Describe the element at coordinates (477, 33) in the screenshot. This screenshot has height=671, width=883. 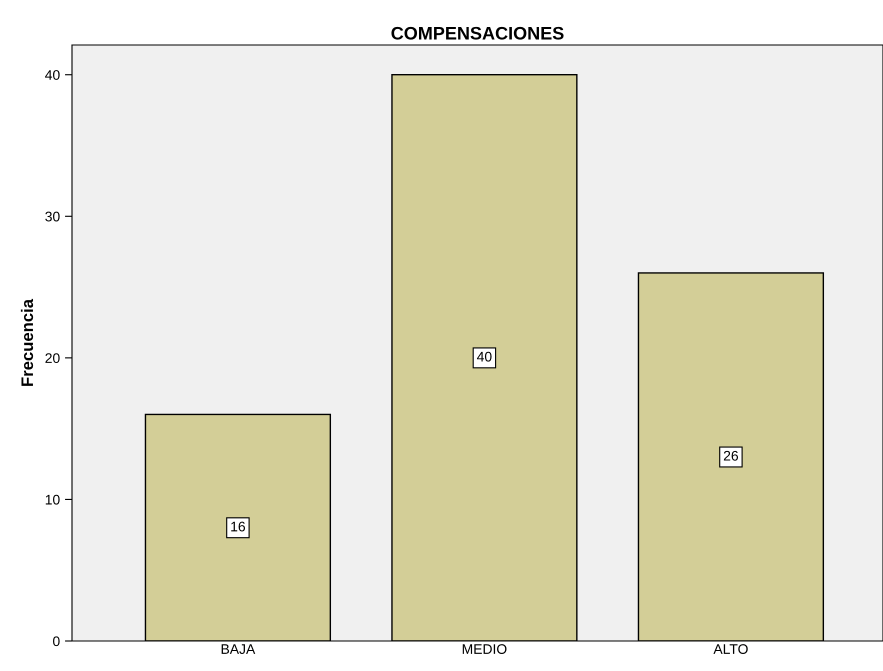
I see `chart-title: COMPENSACIONES` at that location.